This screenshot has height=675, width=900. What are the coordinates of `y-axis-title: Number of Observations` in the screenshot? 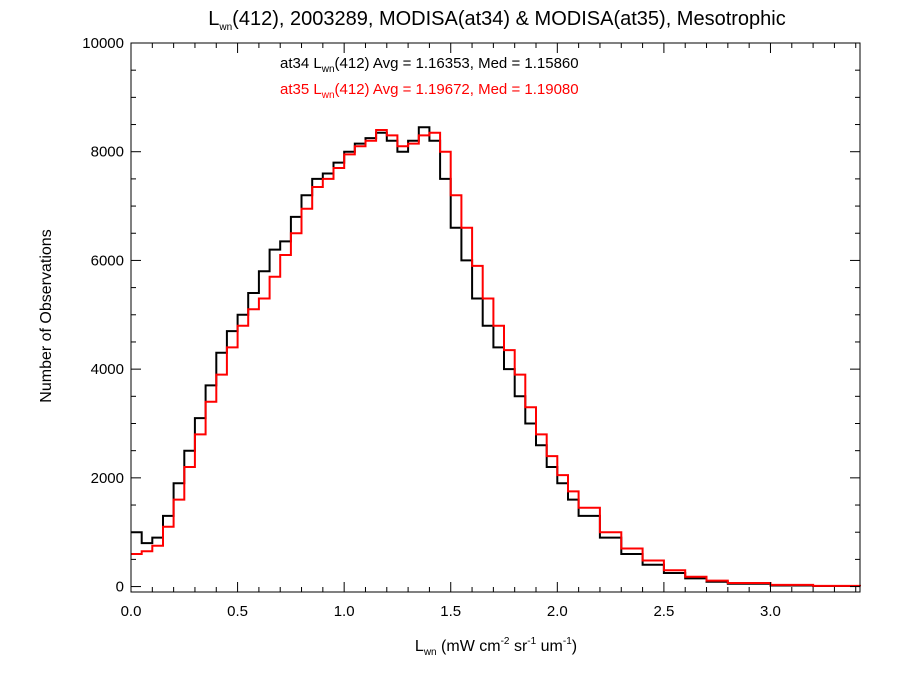 It's located at (46, 315).